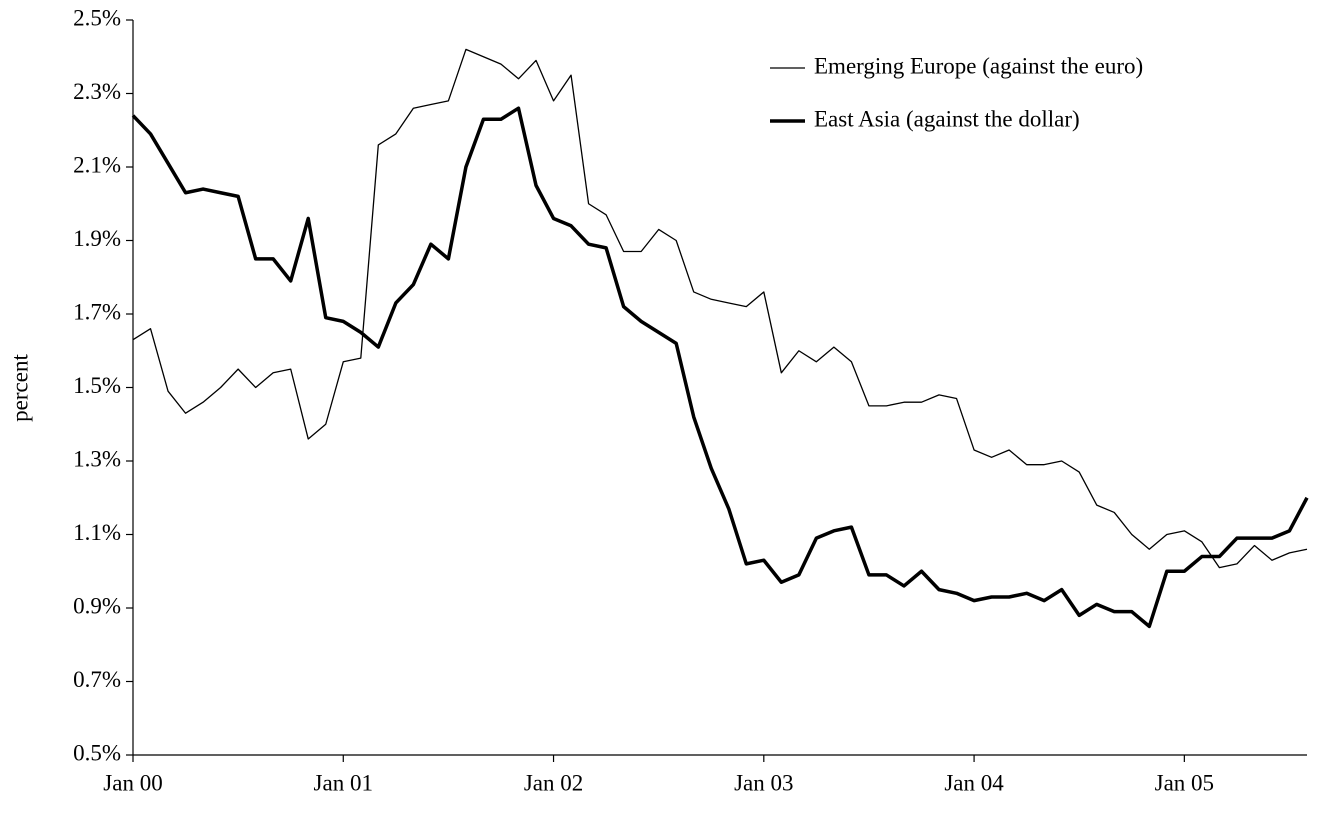 The width and height of the screenshot is (1319, 818). What do you see at coordinates (97, 238) in the screenshot?
I see `y-tick-label: 1.9%` at bounding box center [97, 238].